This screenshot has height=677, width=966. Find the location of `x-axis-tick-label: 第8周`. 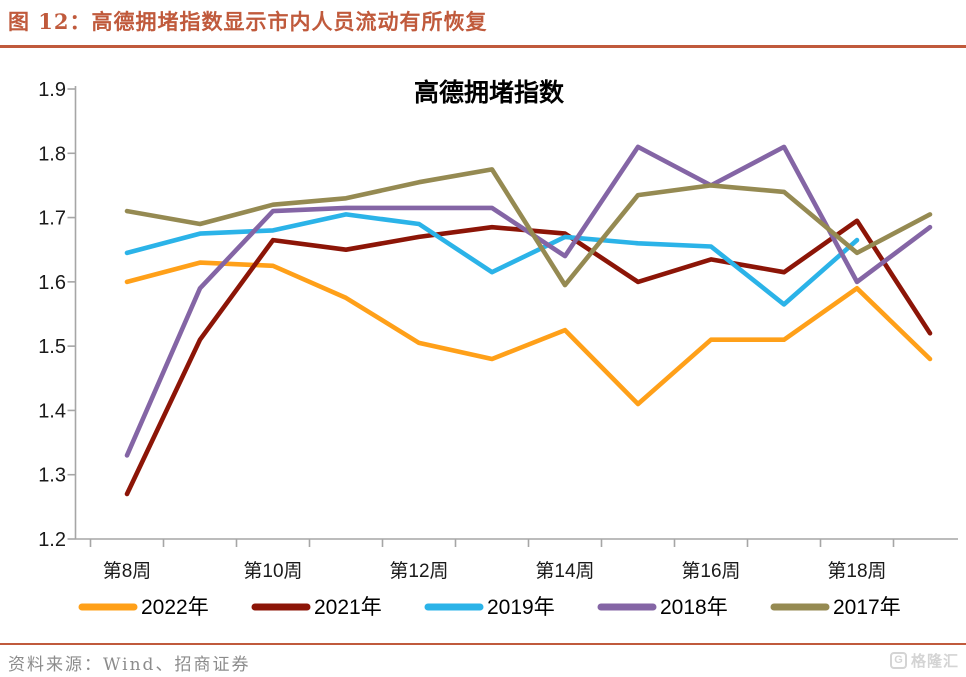

x-axis-tick-label: 第8周 is located at coordinates (127, 571).